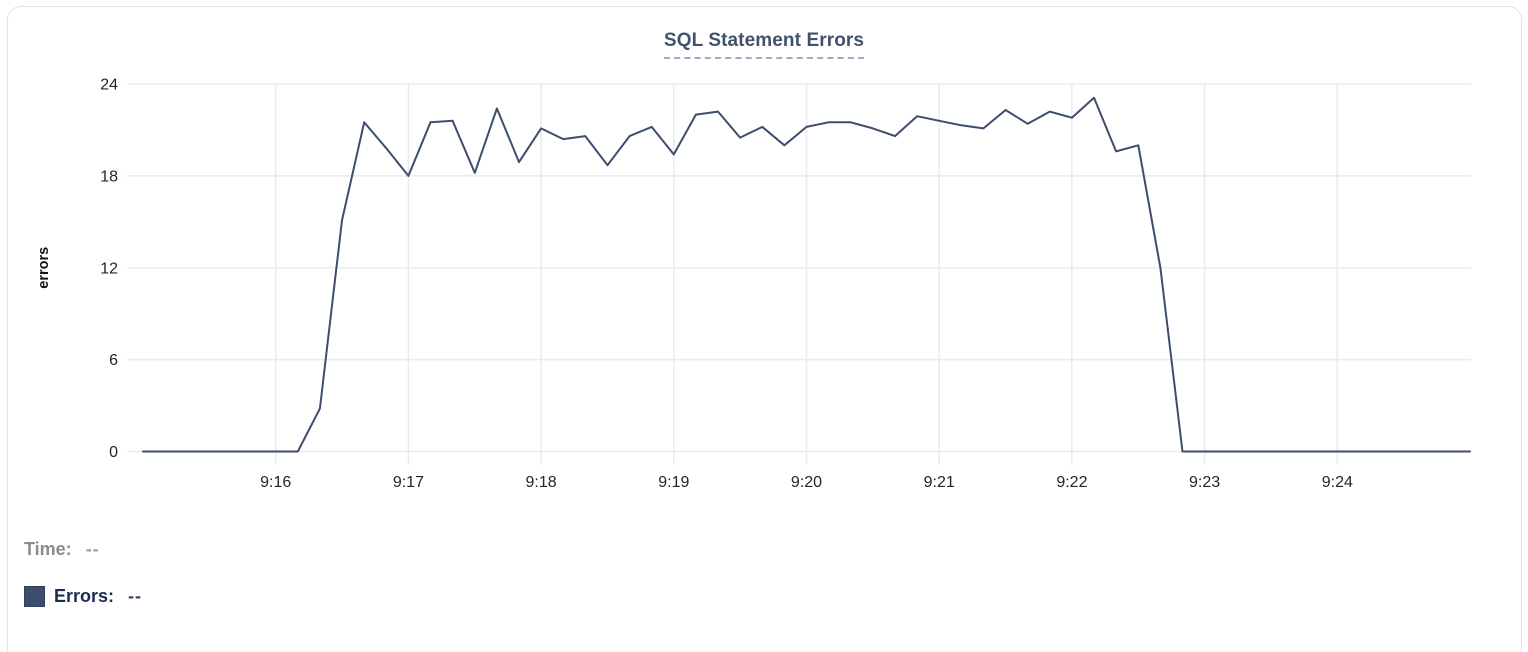 The width and height of the screenshot is (1528, 652). I want to click on y-tick-label: 18, so click(109, 176).